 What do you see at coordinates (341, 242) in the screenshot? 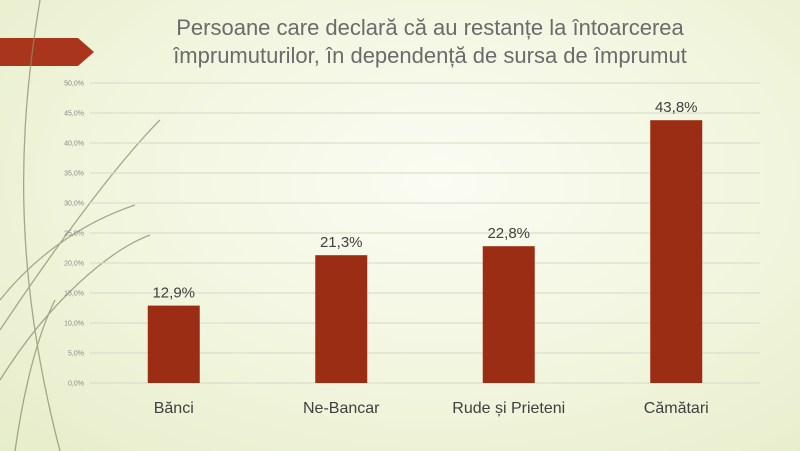
I see `data-label: 21,3%` at bounding box center [341, 242].